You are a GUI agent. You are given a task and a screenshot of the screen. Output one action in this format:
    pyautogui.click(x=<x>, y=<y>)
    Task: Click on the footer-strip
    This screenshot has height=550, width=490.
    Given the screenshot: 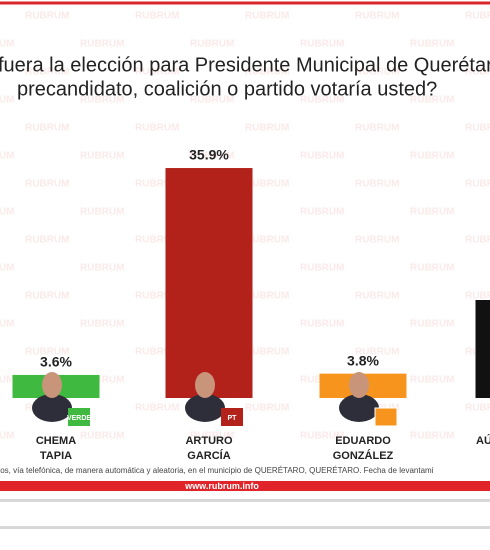 What is the action you would take?
    pyautogui.click(x=245, y=486)
    